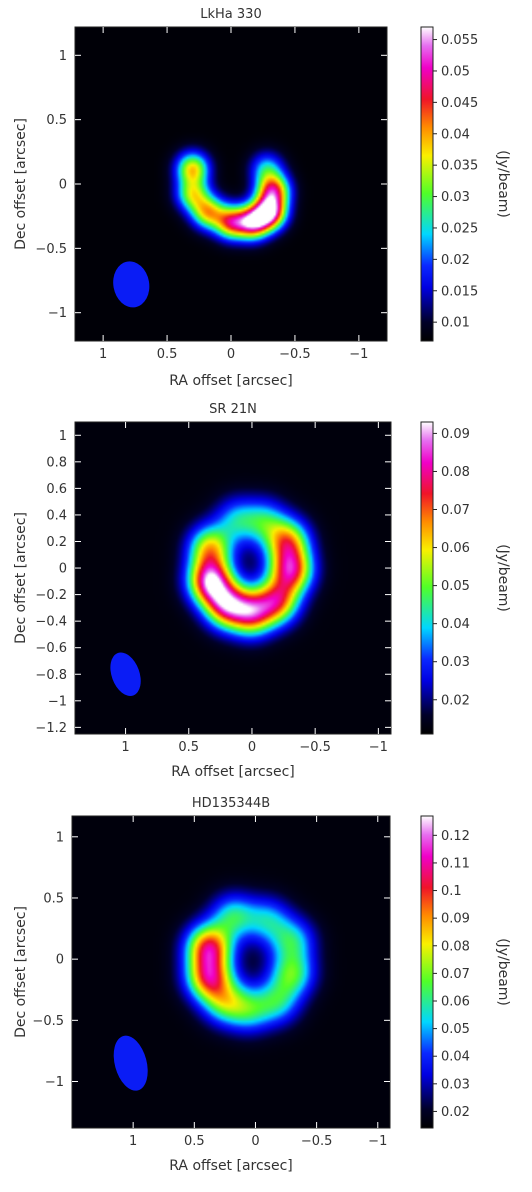  Describe the element at coordinates (459, 228) in the screenshot. I see `colorbar-tick-label: 0.025` at that location.